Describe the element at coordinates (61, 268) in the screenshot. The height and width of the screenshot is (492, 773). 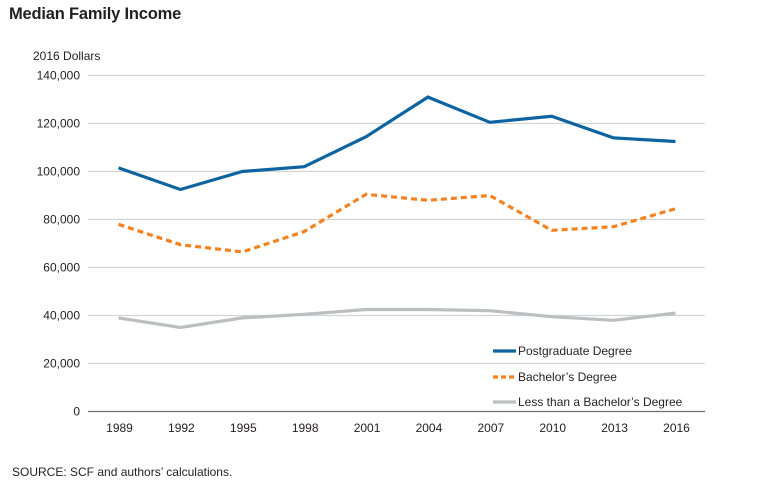
I see `y-tick-label: 60,000` at that location.